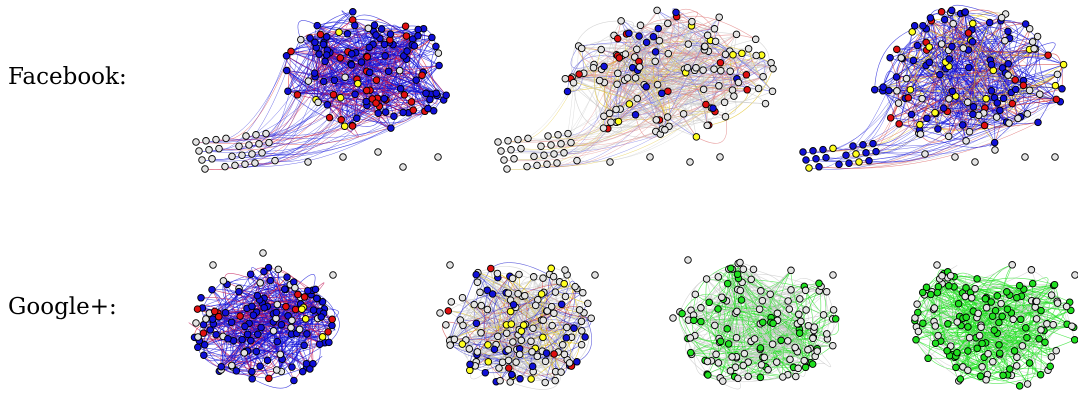  I want to click on googleplus-row-label: Google+:, so click(62, 307).